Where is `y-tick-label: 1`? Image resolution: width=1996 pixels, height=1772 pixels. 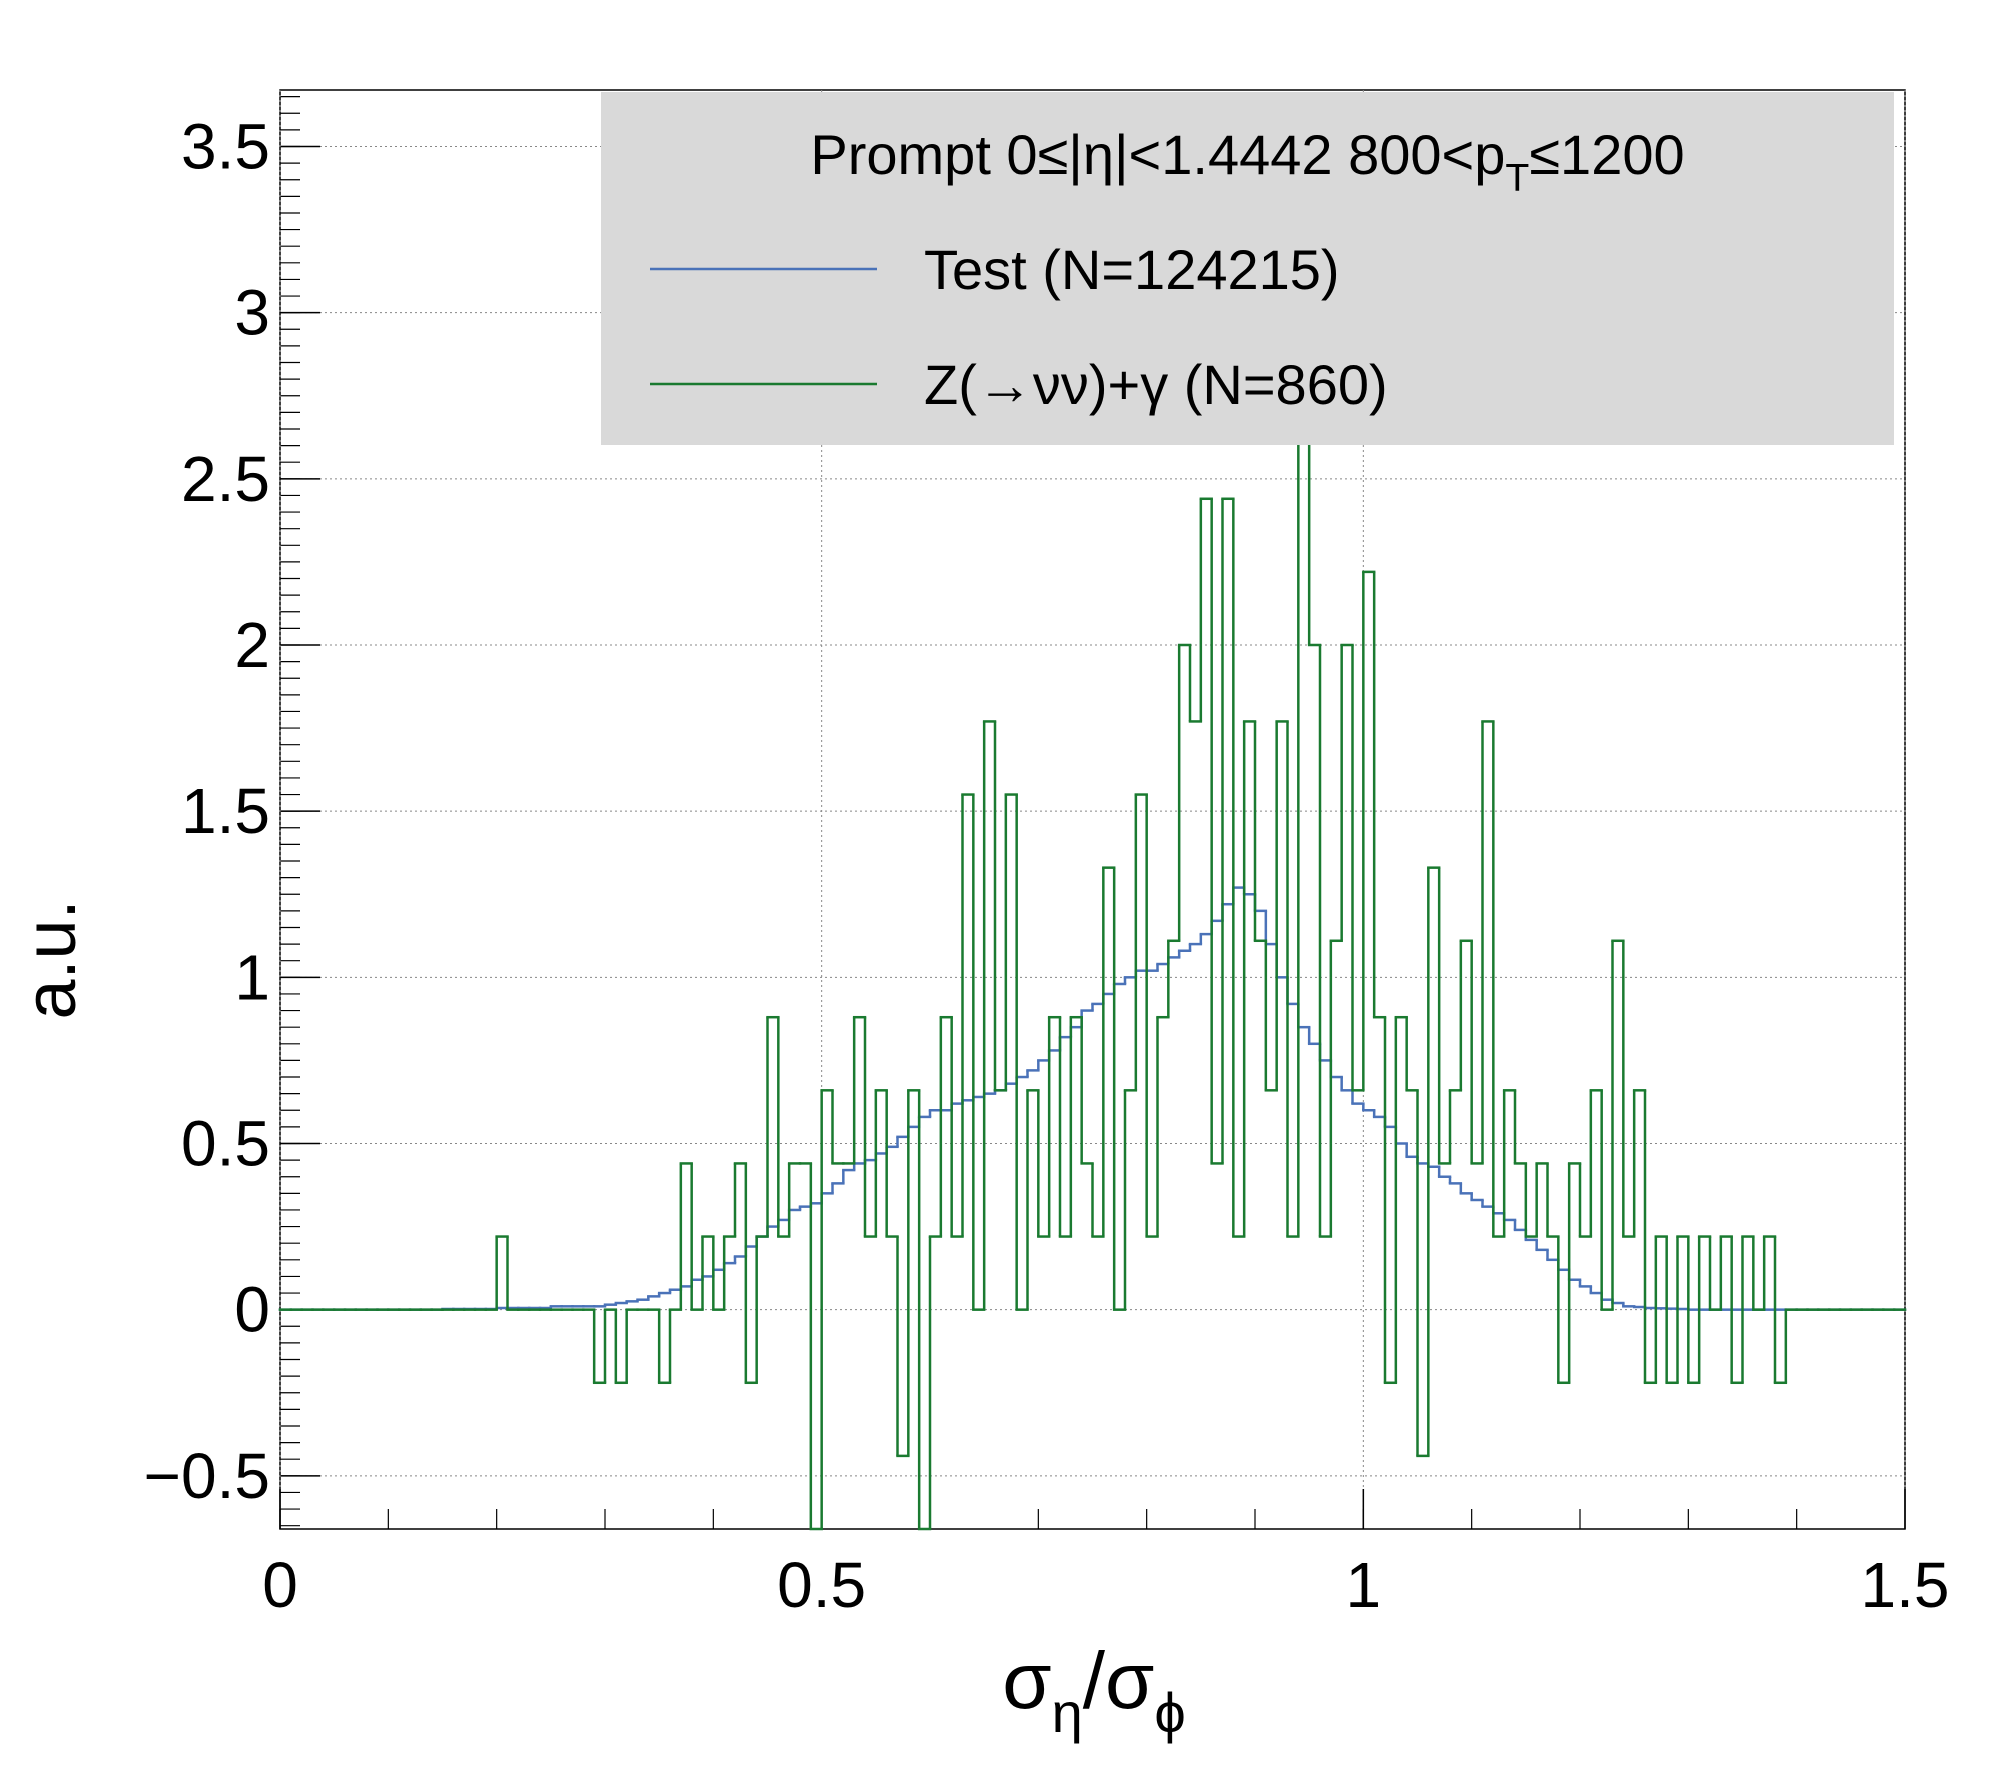 y-tick-label: 1 is located at coordinates (252, 977).